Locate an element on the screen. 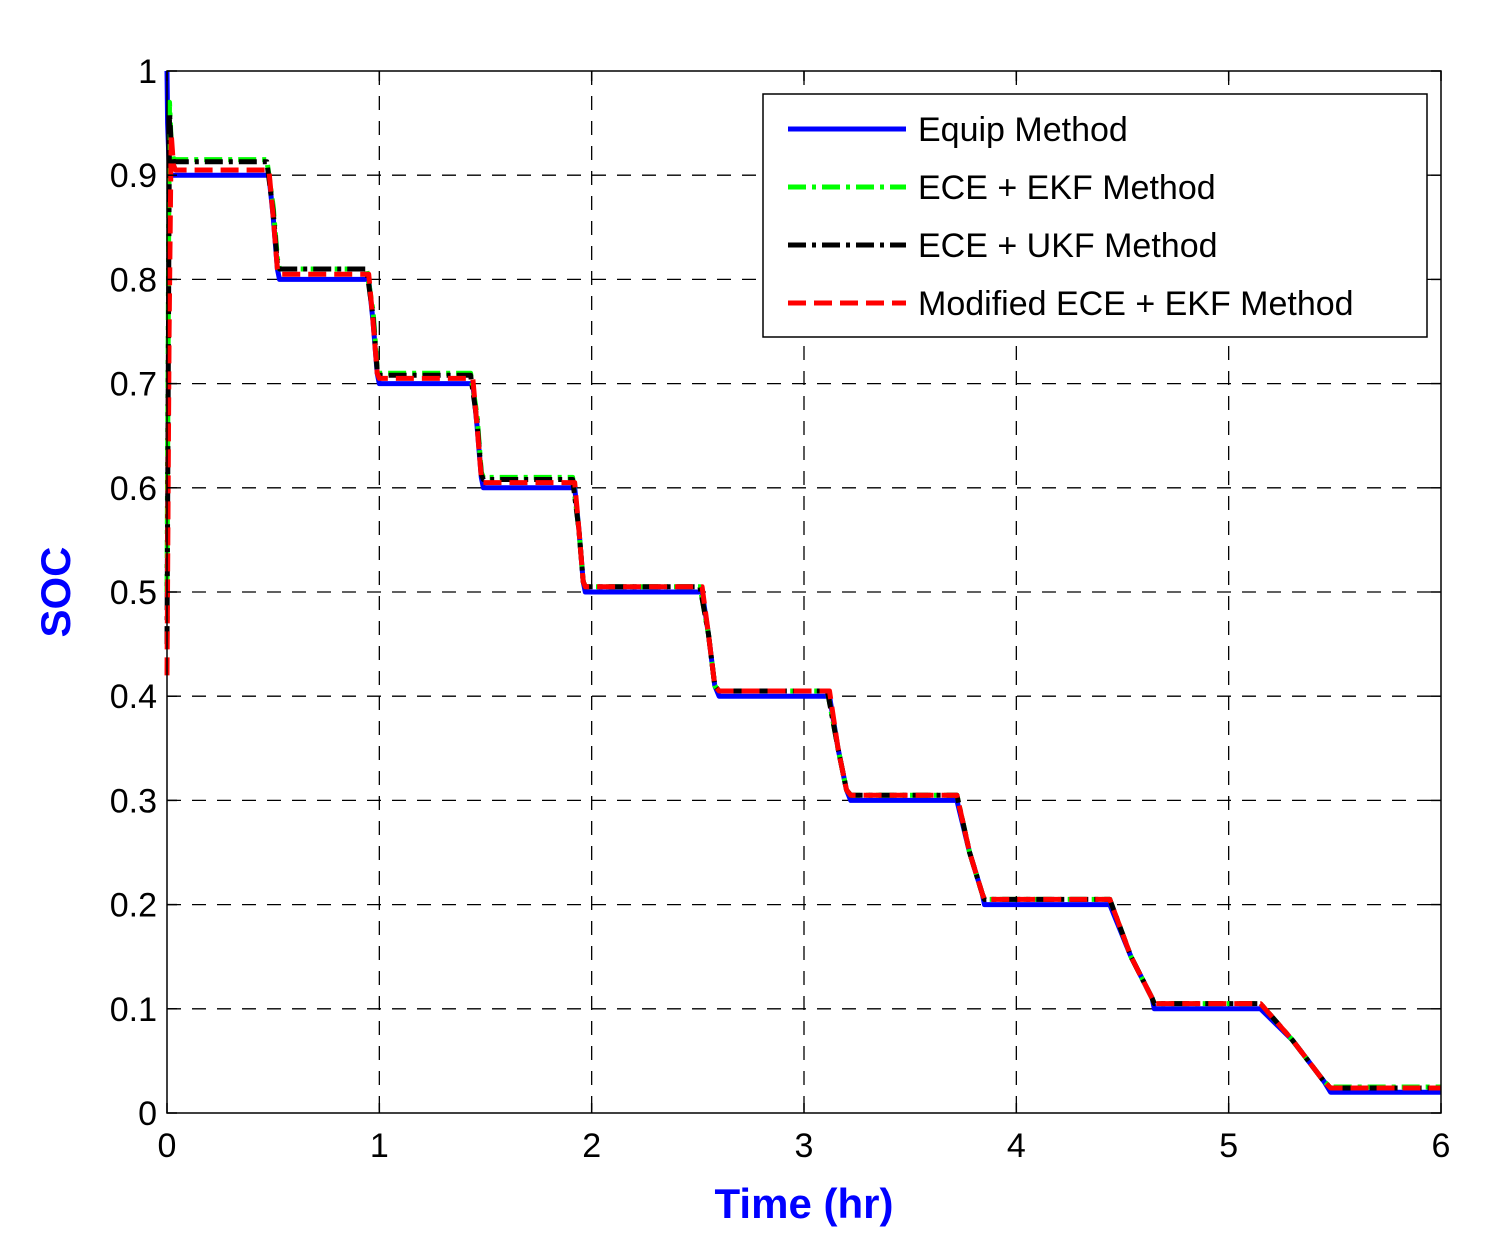 Image resolution: width=1493 pixels, height=1242 pixels. x-tick-label: 2 is located at coordinates (591, 1146).